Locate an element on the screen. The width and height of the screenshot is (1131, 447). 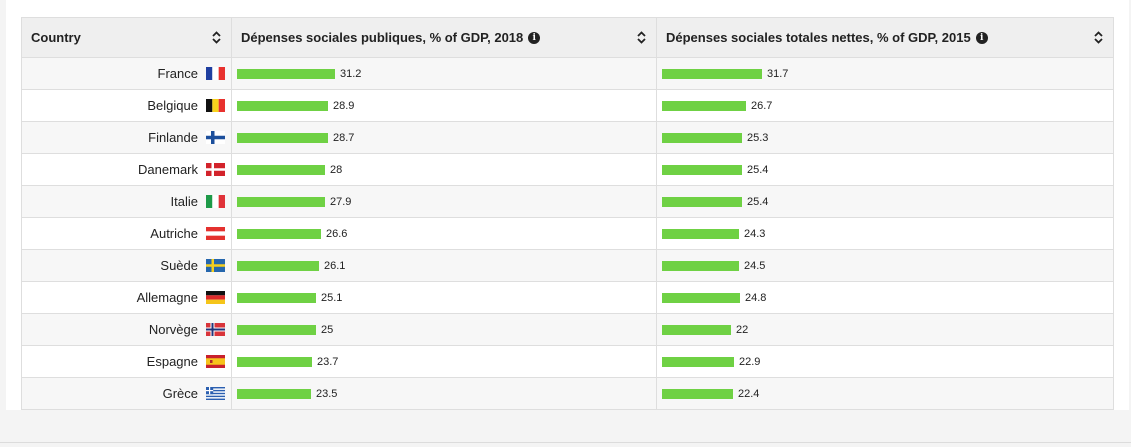
bar-wrap: 25 is located at coordinates (446, 330).